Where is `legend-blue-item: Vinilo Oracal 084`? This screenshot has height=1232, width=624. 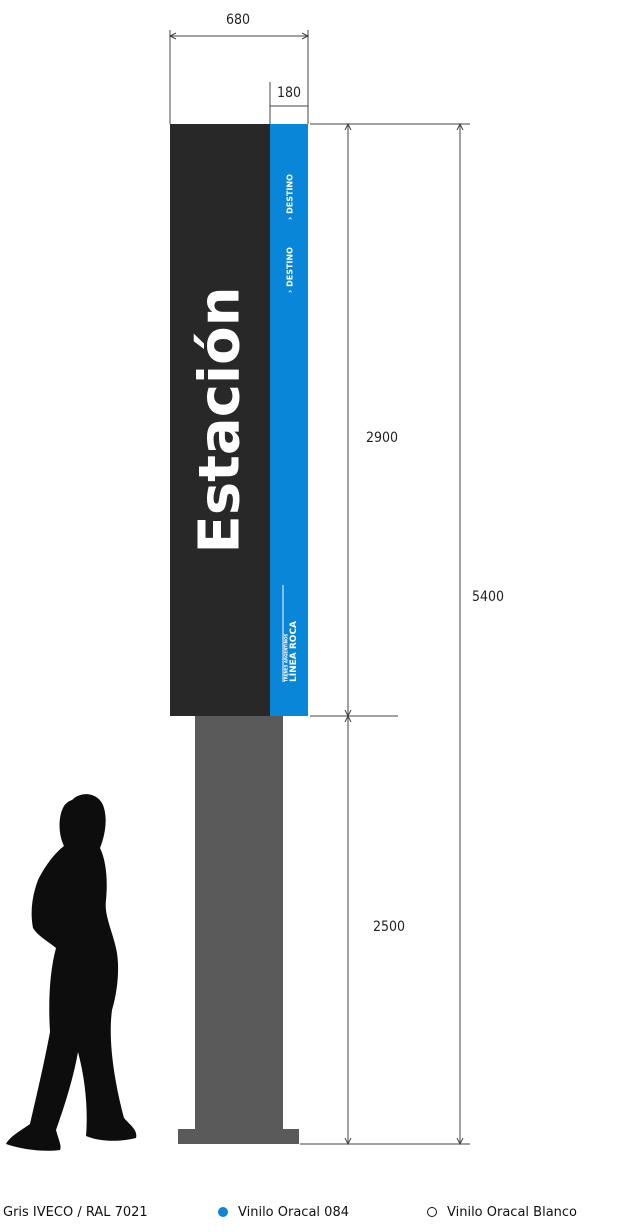 legend-blue-item: Vinilo Oracal 084 is located at coordinates (283, 1212).